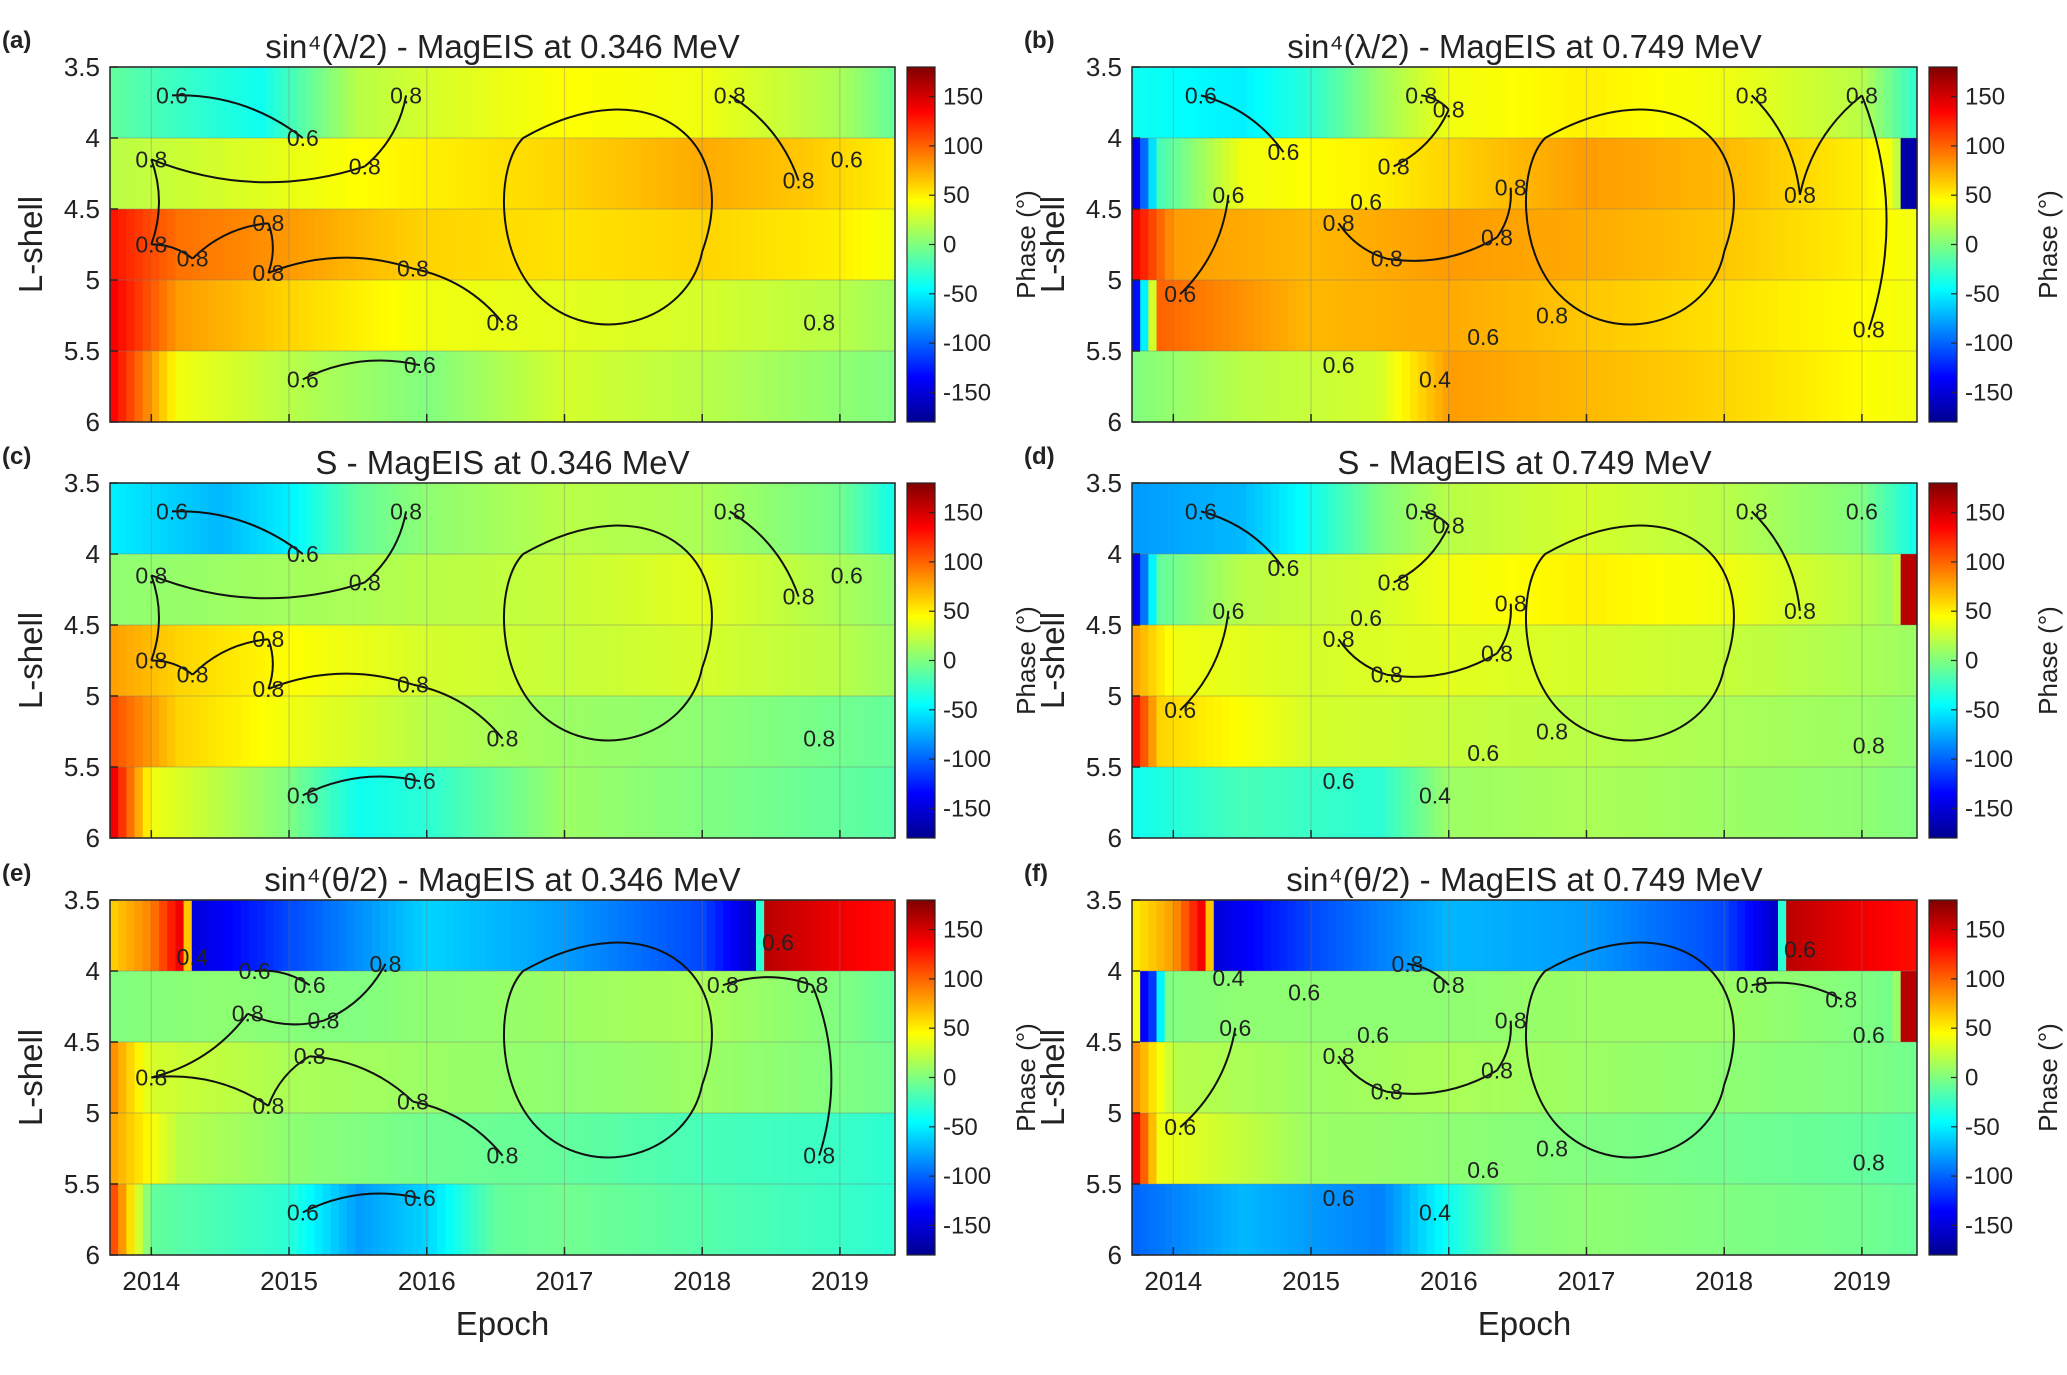  Describe the element at coordinates (1052, 1077) in the screenshot. I see `y-axis-label: L-shell` at that location.